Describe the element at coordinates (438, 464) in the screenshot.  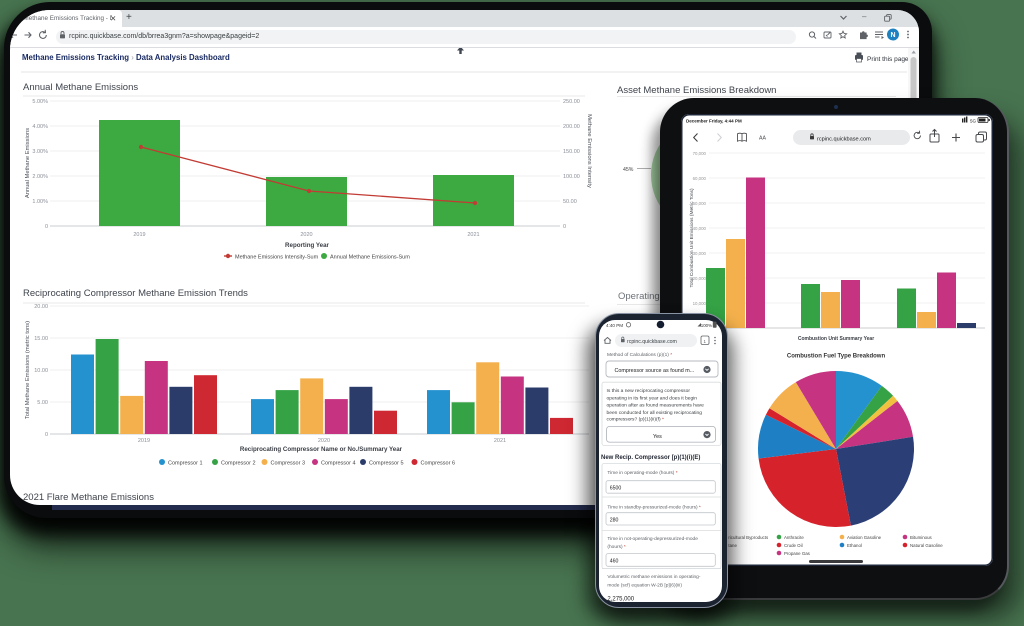
I see `svg-text: Compressor 6` at that location.